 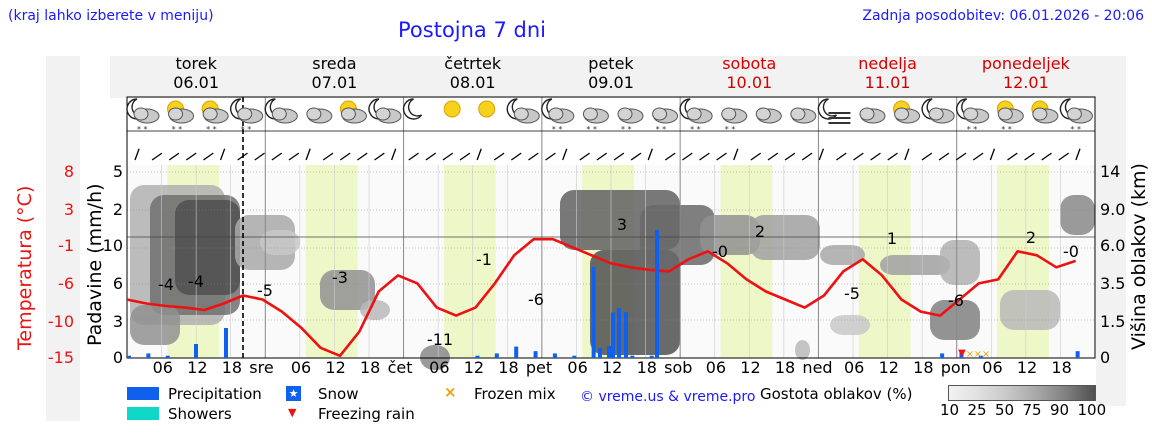 What do you see at coordinates (215, 394) in the screenshot?
I see `legend-precip-label: Precipitation` at bounding box center [215, 394].